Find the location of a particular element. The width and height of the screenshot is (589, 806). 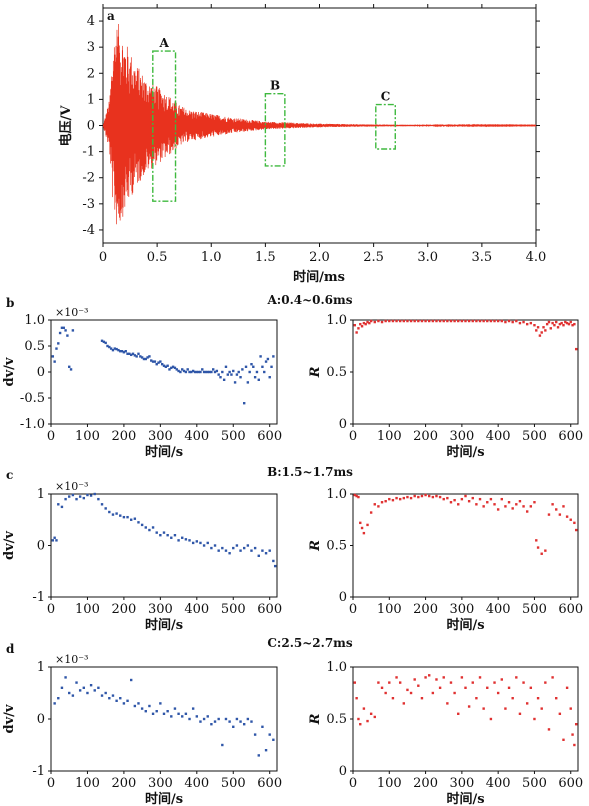

y-tick-label: 2 is located at coordinates (91, 73).